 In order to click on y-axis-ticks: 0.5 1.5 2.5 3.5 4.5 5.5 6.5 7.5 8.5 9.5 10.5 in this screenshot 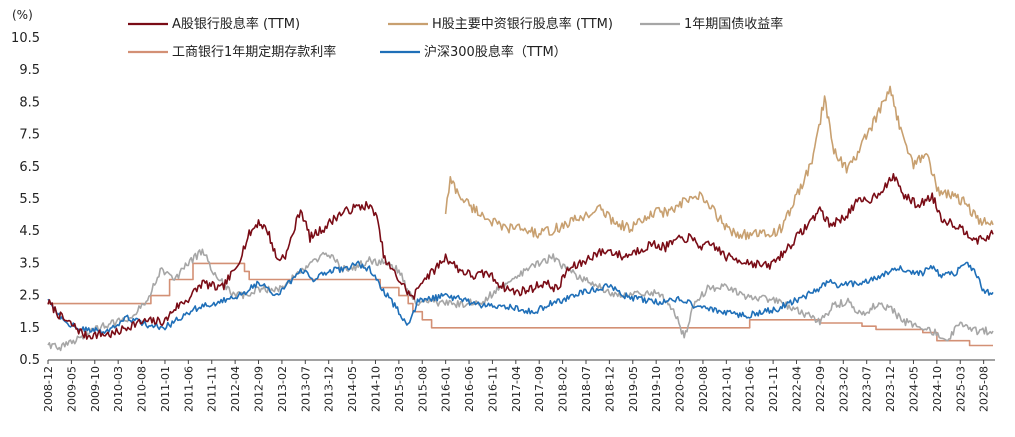, I will do `click(25, 199)`.